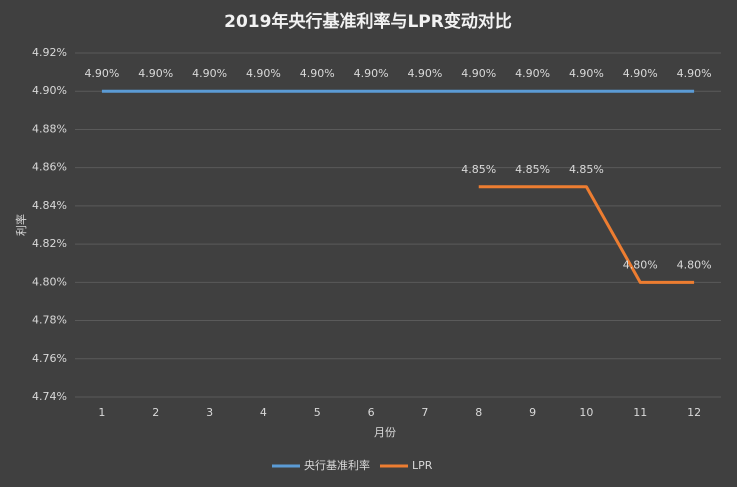  What do you see at coordinates (101, 412) in the screenshot?
I see `x-tick-label: 1` at bounding box center [101, 412].